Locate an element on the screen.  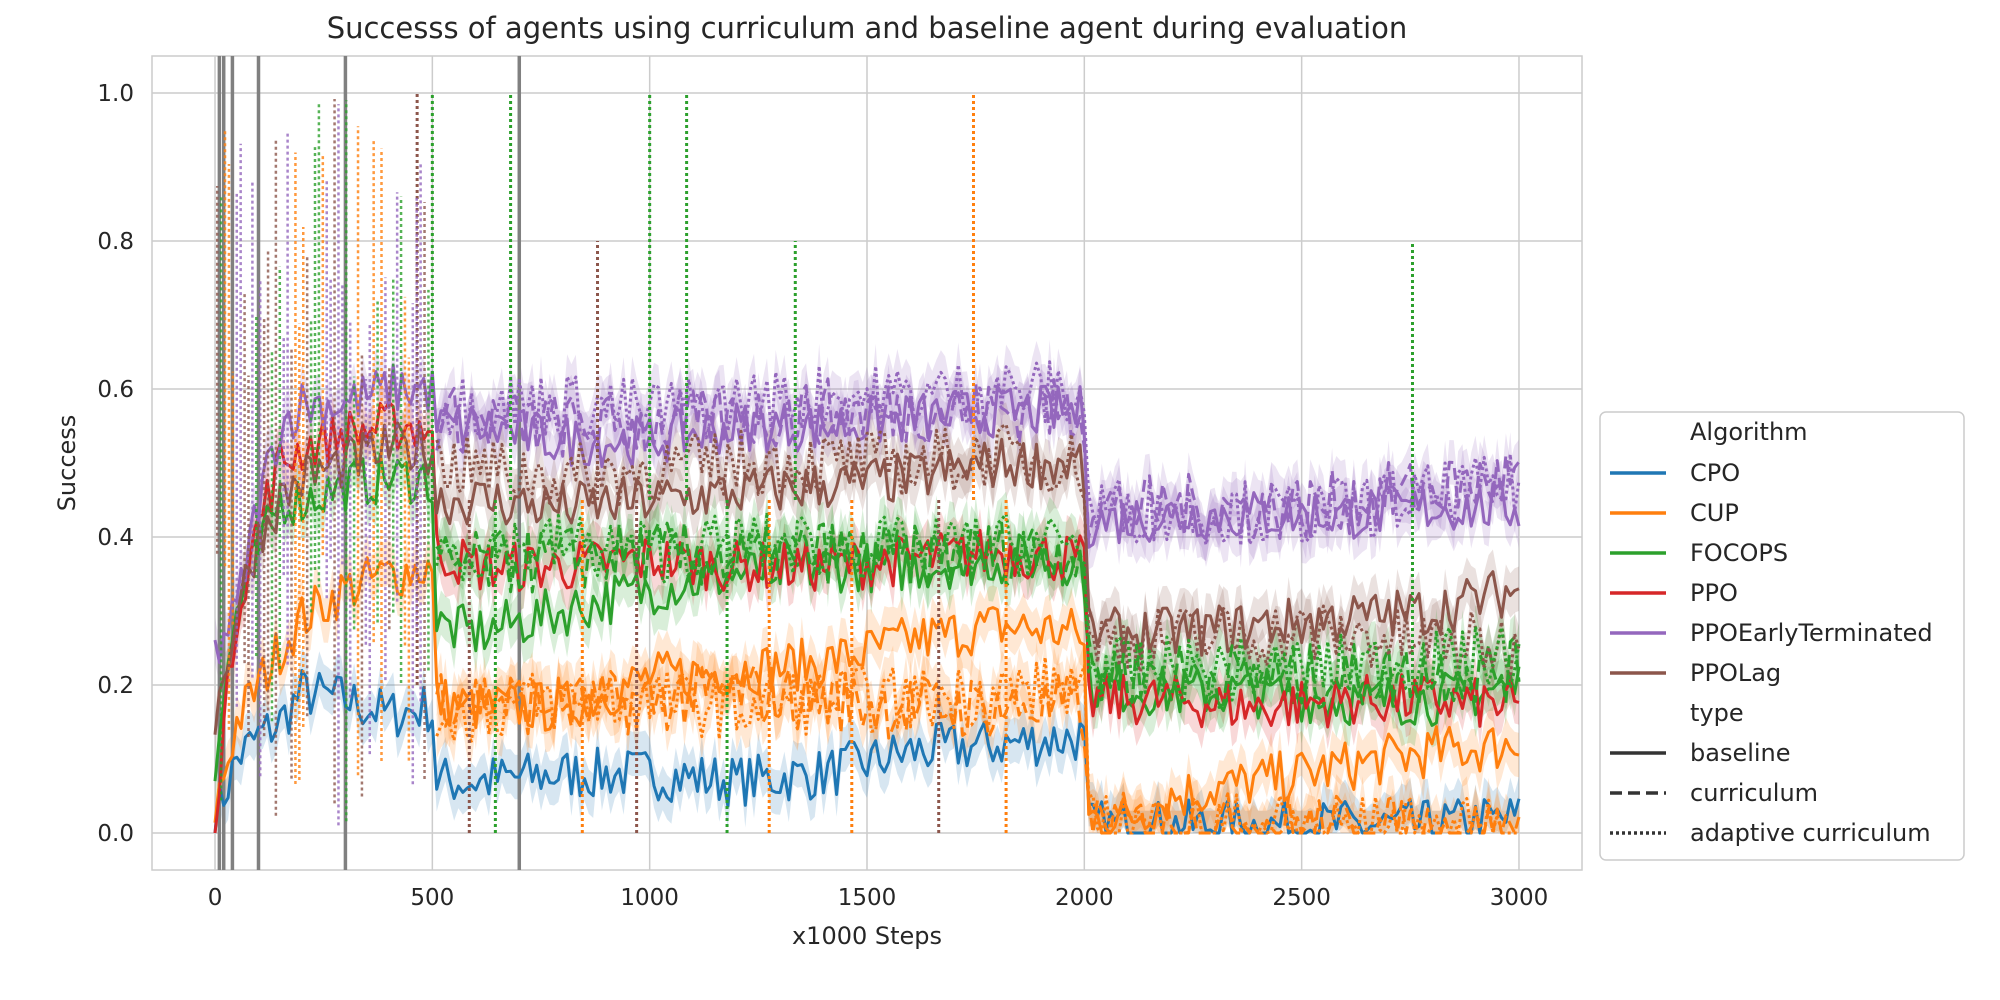
x-tick-label: 3000 is located at coordinates (1519, 898).